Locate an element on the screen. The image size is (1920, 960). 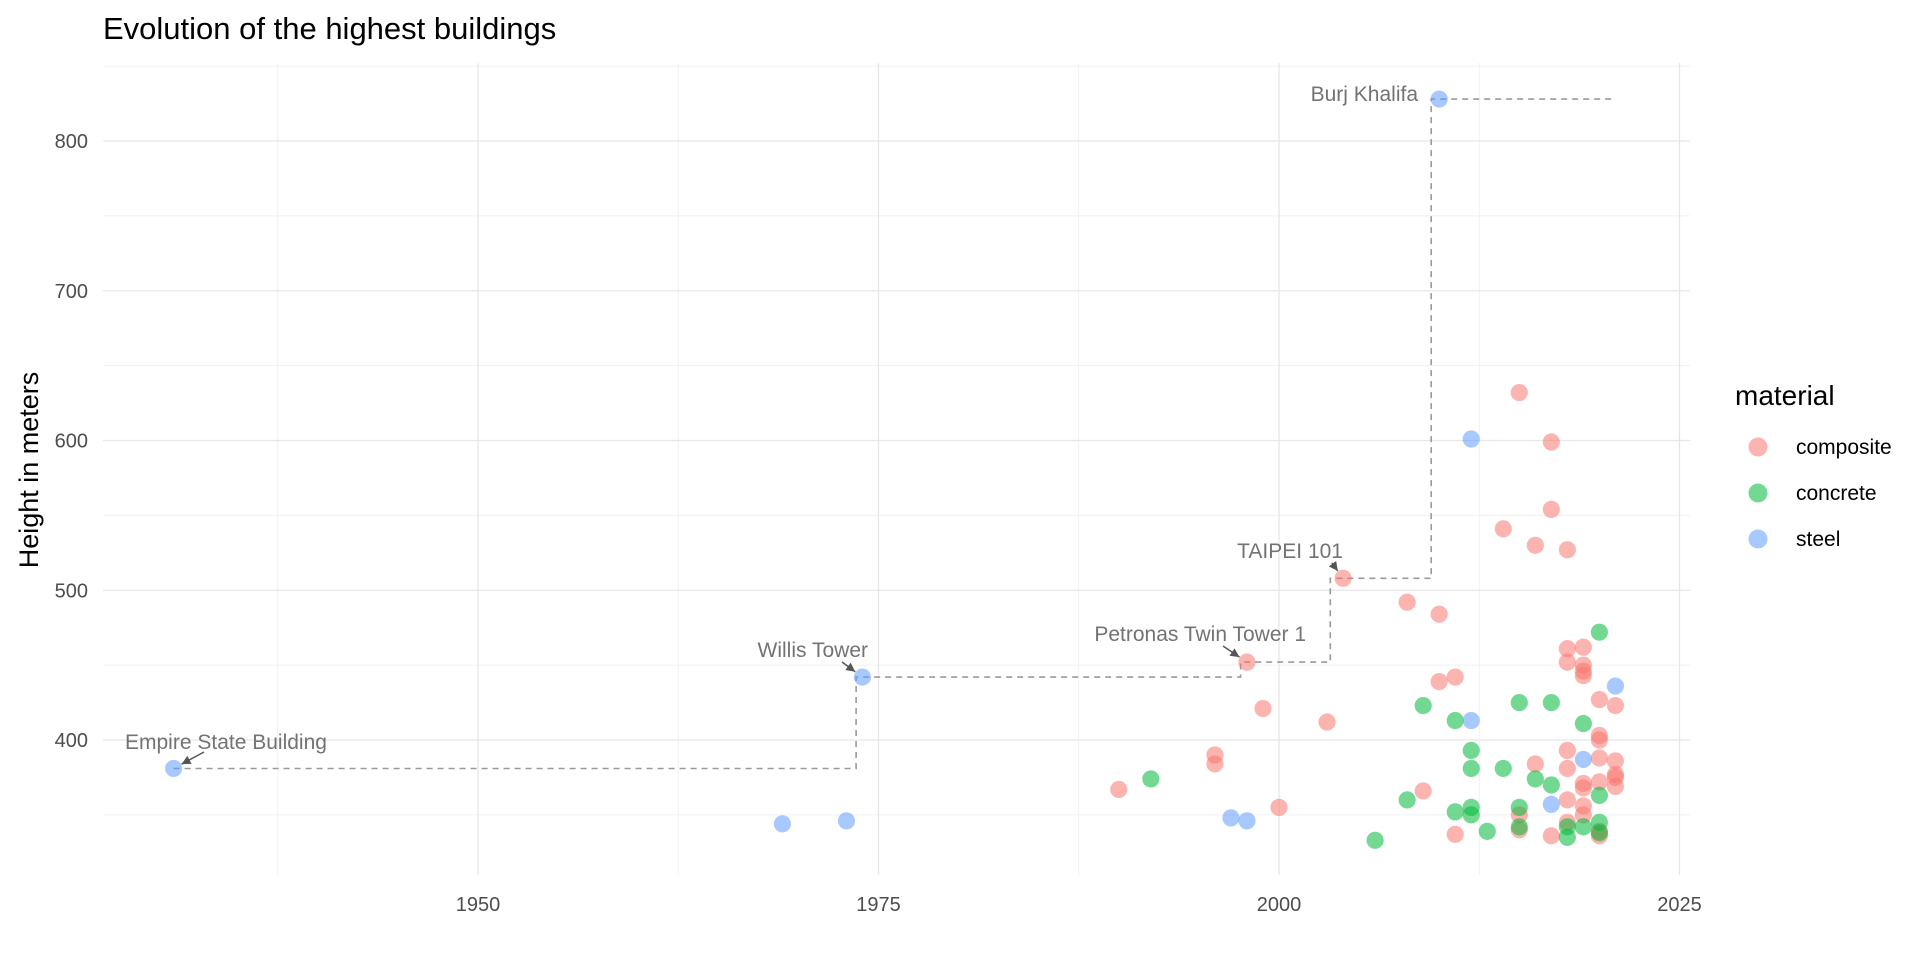
legend-key-steel is located at coordinates (1758, 539).